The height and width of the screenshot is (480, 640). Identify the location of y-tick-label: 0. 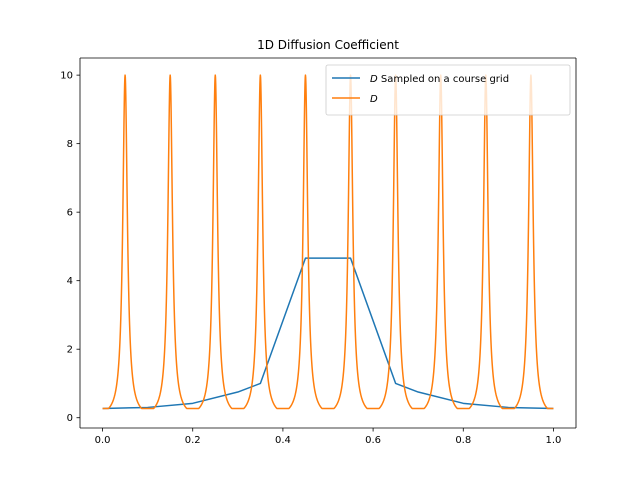
(70, 418).